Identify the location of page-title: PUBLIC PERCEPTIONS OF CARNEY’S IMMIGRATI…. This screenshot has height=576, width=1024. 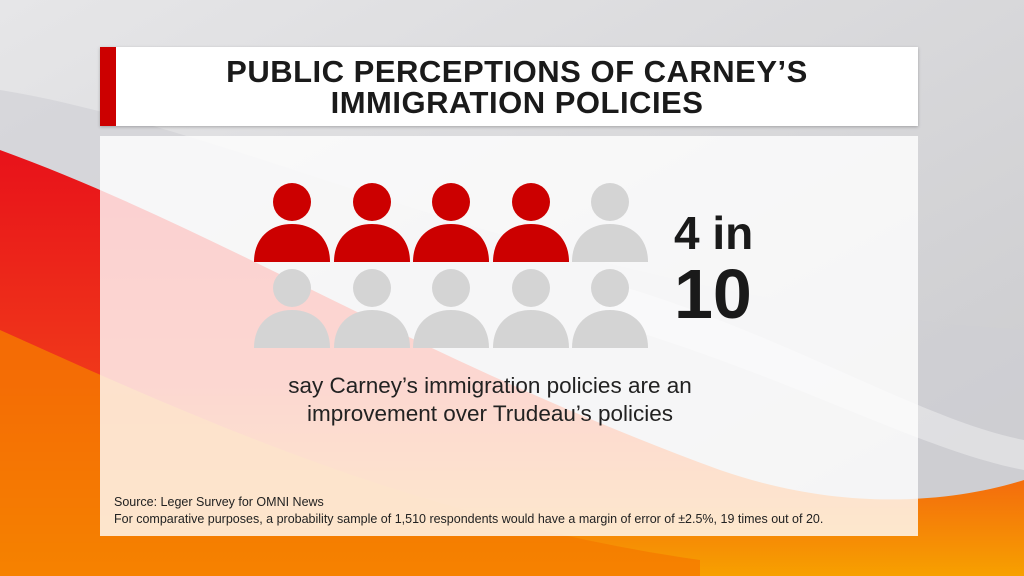
(517, 87).